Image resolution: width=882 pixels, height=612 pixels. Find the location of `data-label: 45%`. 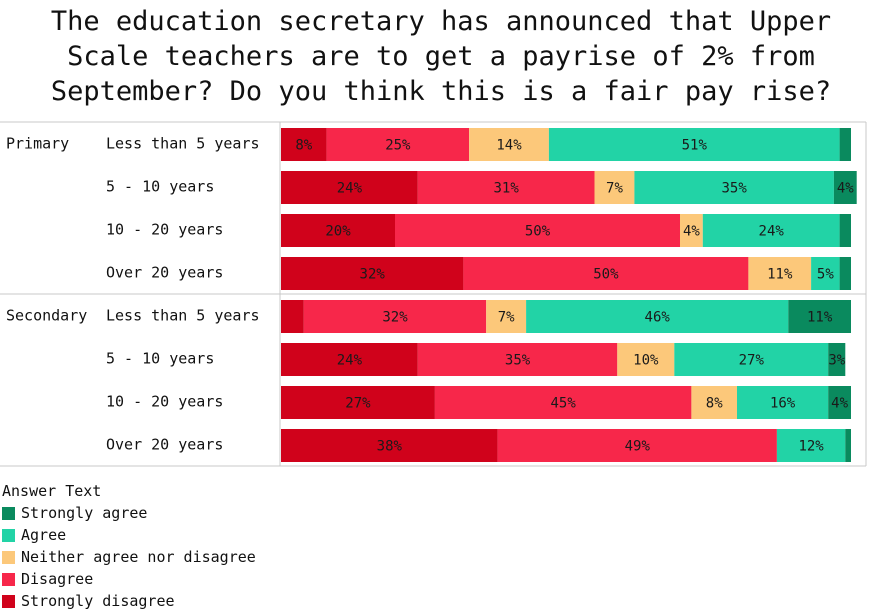

data-label: 45% is located at coordinates (564, 404).